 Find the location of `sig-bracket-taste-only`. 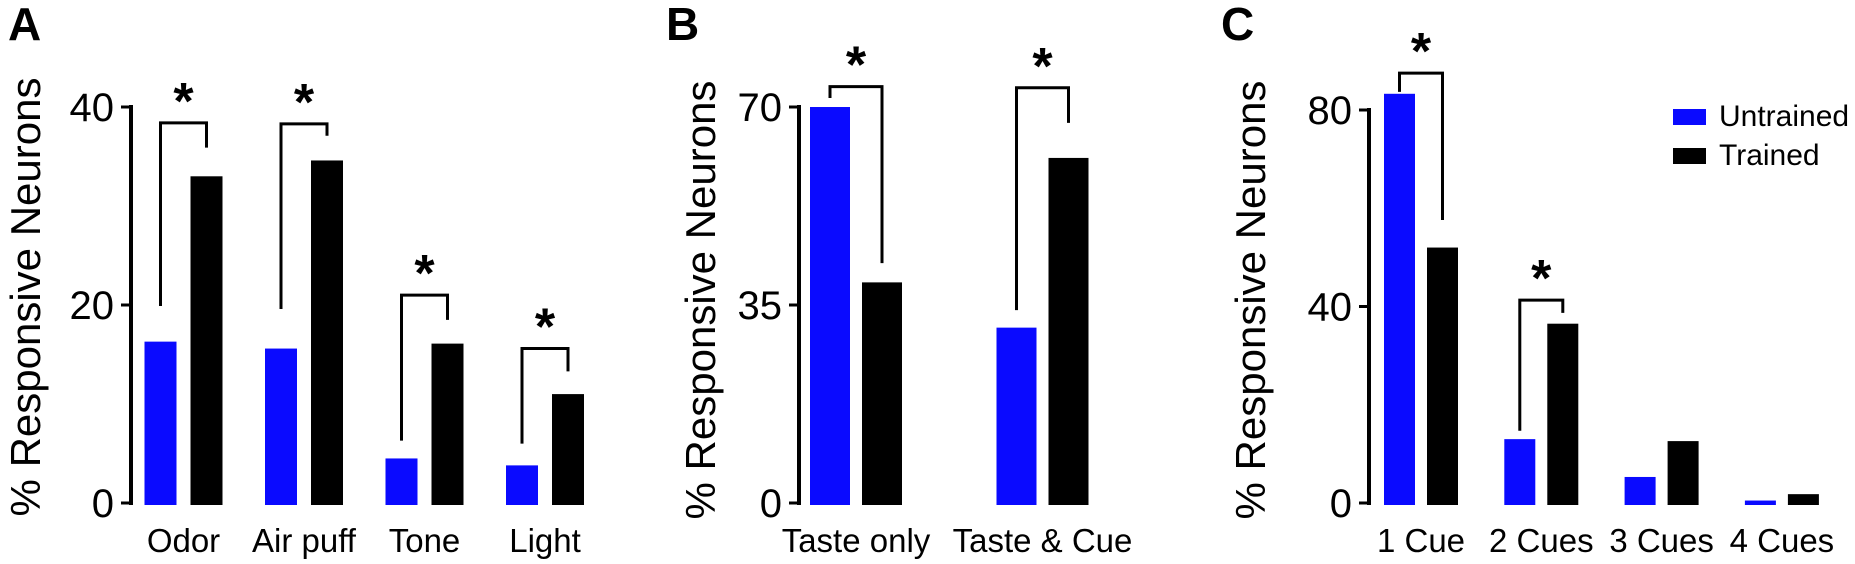

sig-bracket-taste-only is located at coordinates (856, 174).